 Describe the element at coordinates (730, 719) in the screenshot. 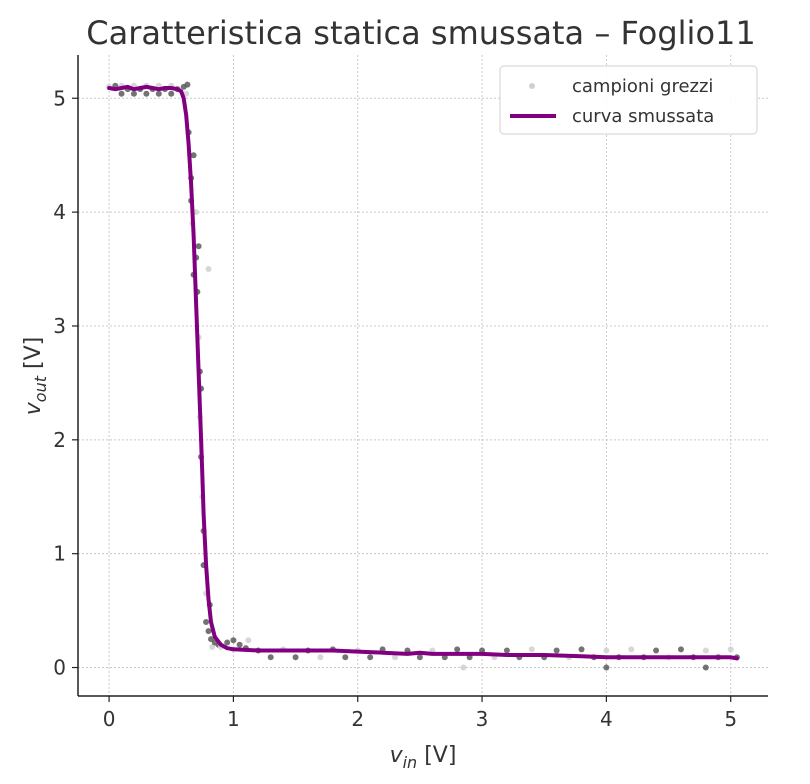

I see `x-tick-label-5: 5` at that location.